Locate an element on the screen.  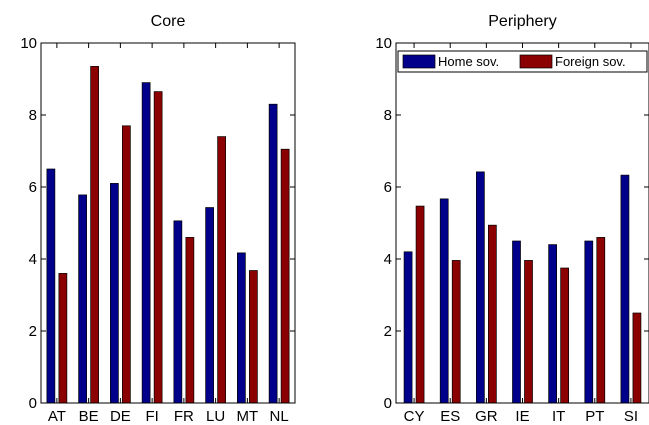
x-tick-label: MT is located at coordinates (248, 416).